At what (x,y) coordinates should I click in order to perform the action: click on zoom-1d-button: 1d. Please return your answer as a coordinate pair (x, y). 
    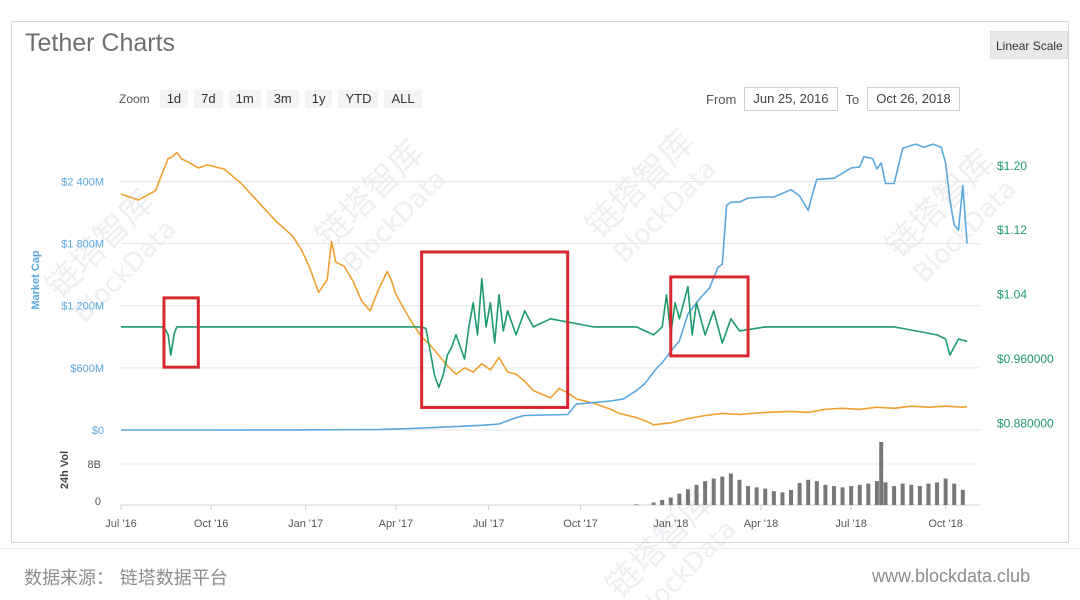
    Looking at the image, I should click on (174, 99).